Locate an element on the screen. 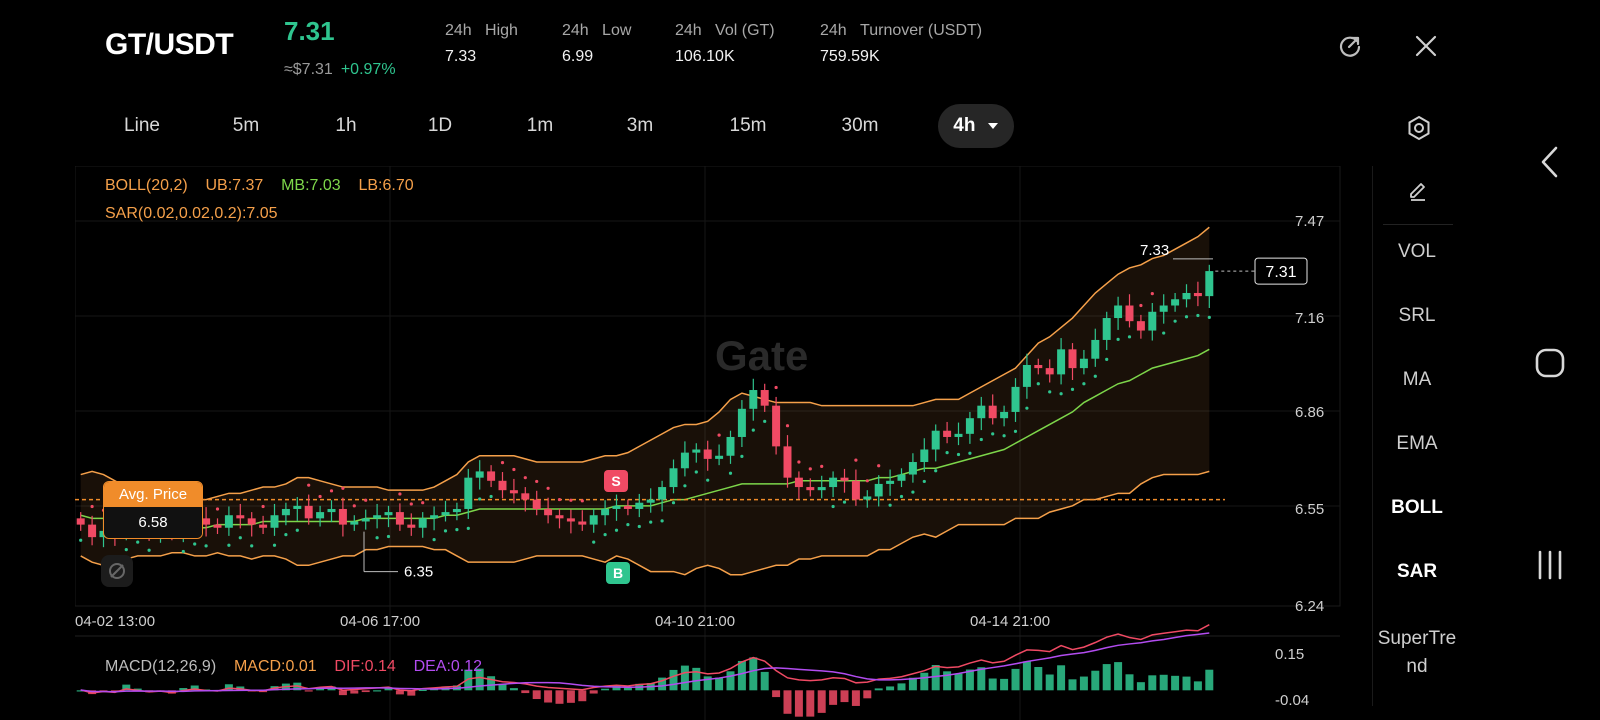 The width and height of the screenshot is (1600, 720). back-nav-icon is located at coordinates (1550, 162).